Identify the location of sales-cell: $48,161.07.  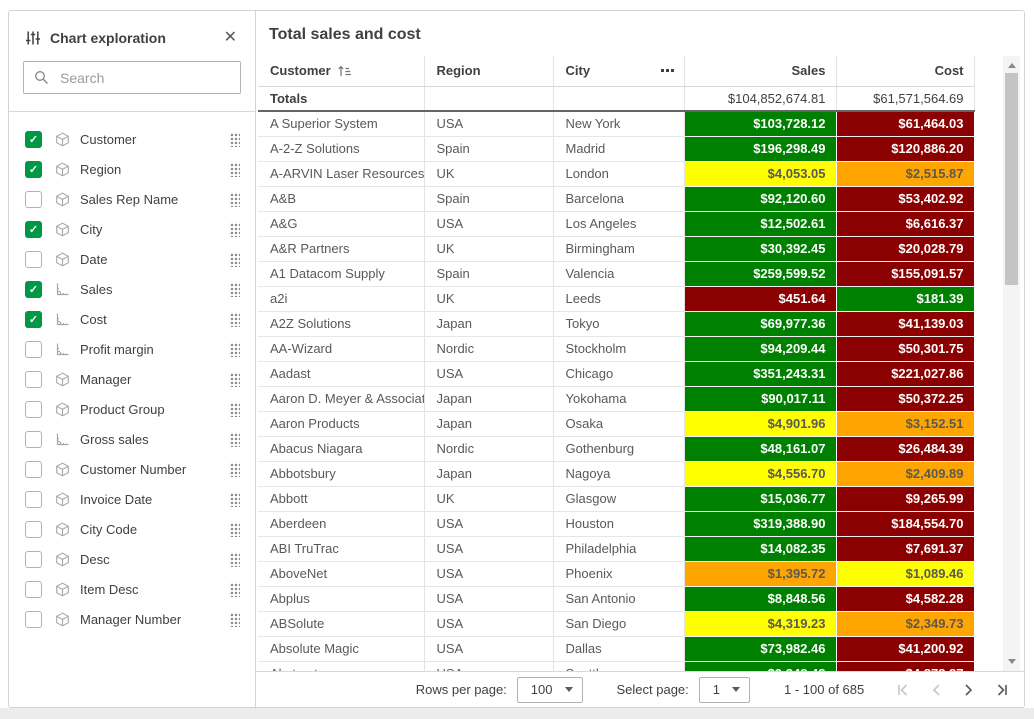
(760, 449).